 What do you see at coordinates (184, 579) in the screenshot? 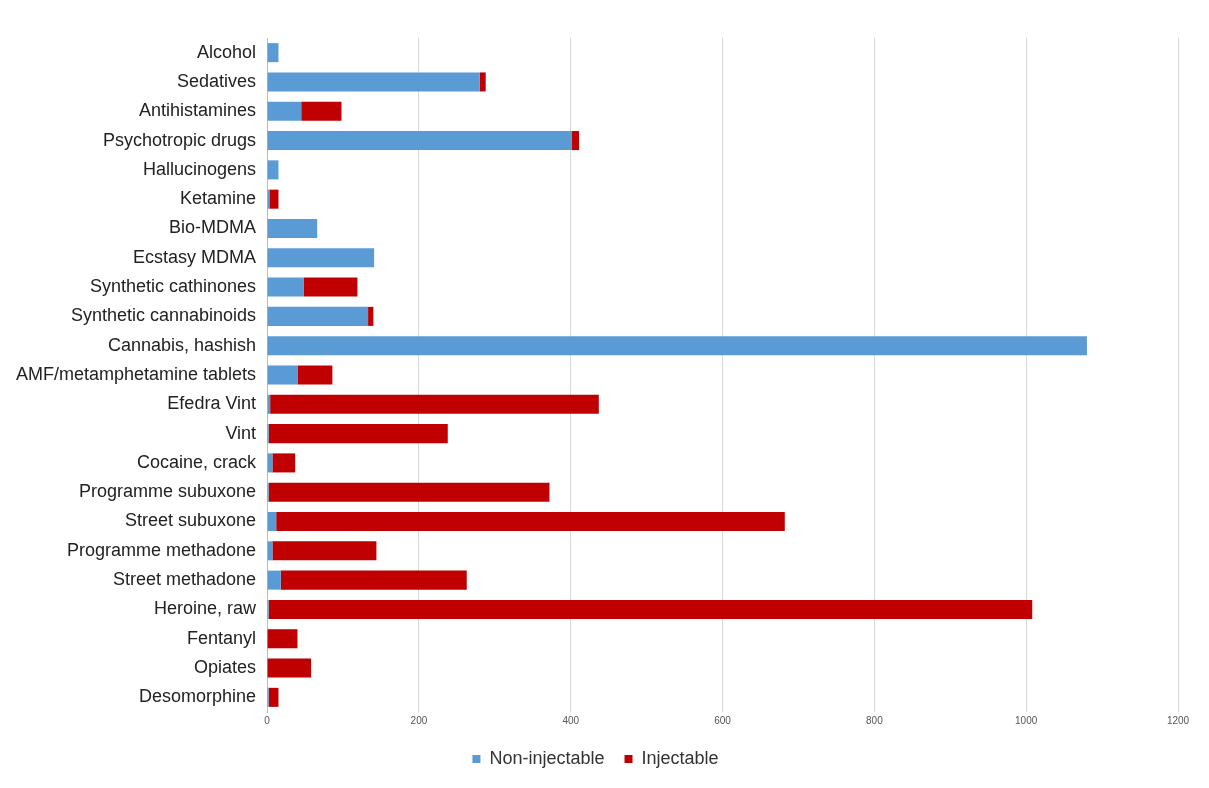
I see `y-tick-label: Street methadone` at bounding box center [184, 579].